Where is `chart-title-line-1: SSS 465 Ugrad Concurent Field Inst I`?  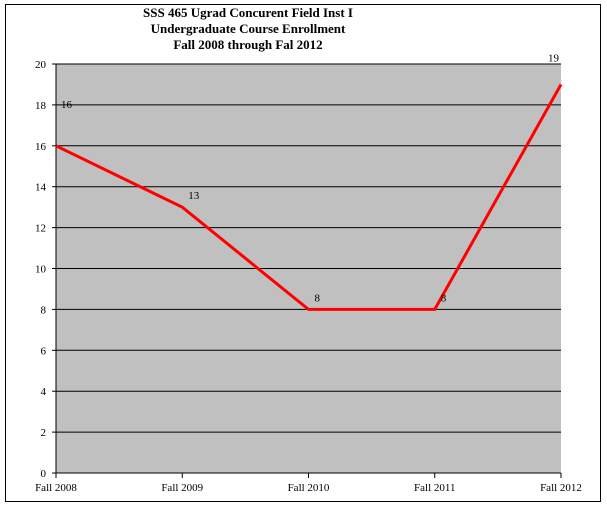
chart-title-line-1: SSS 465 Ugrad Concurent Field Inst I is located at coordinates (248, 12).